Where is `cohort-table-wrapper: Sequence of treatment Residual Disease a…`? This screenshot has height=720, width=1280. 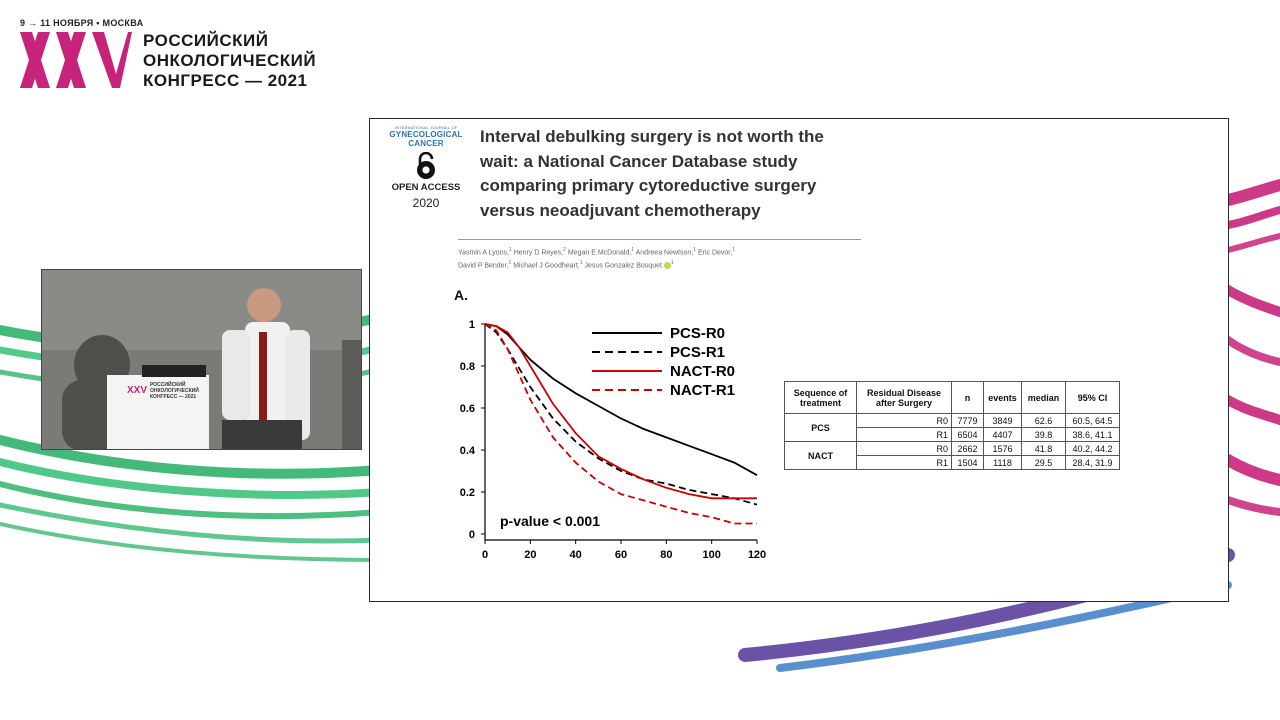
cohort-table-wrapper: Sequence of treatment Residual Disease a… is located at coordinates (952, 425).